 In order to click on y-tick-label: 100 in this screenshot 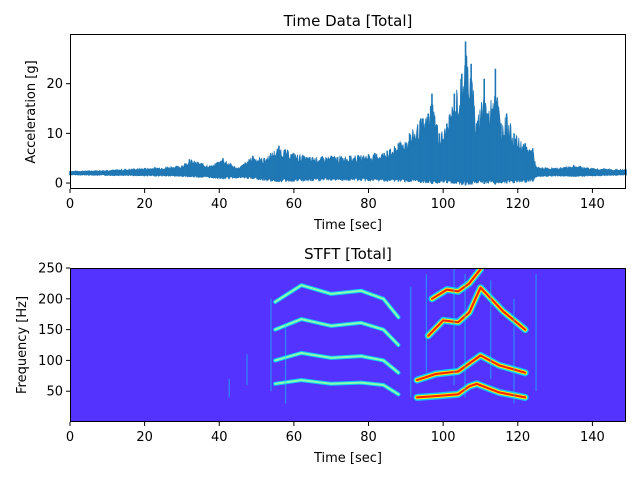, I will do `click(50, 361)`.